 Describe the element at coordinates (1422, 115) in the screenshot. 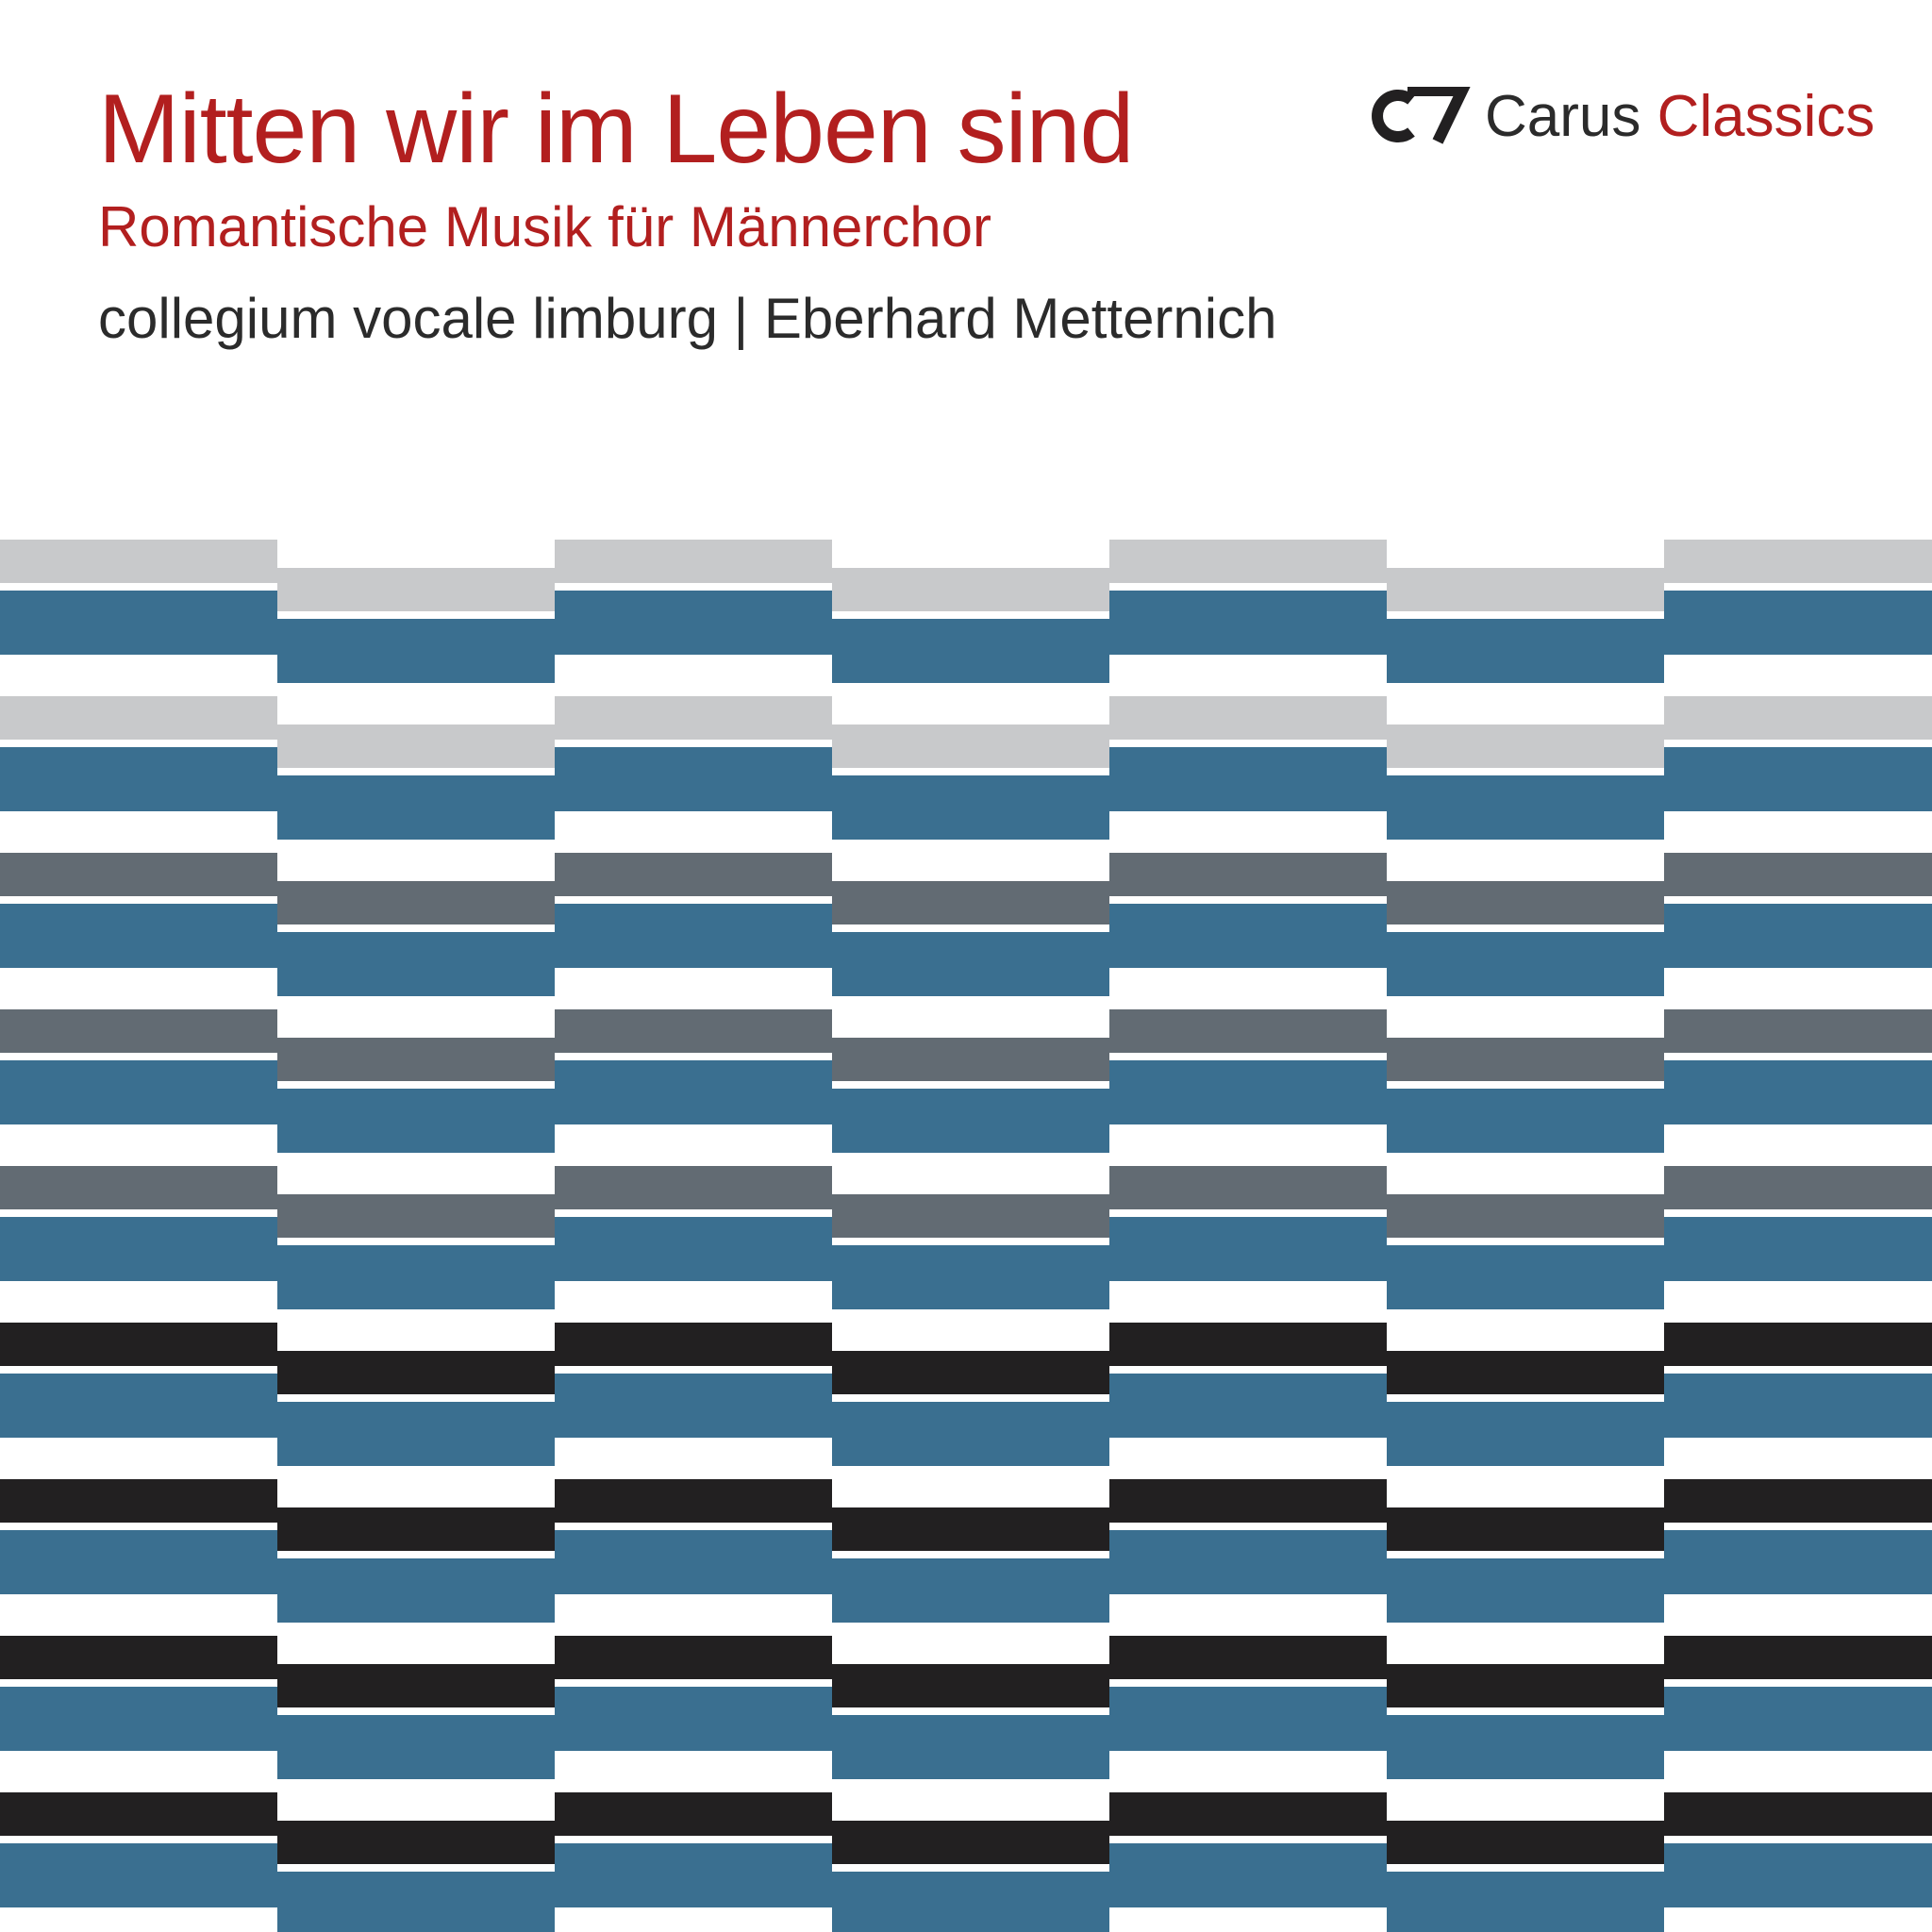

I see `cv-monogram-icon` at that location.